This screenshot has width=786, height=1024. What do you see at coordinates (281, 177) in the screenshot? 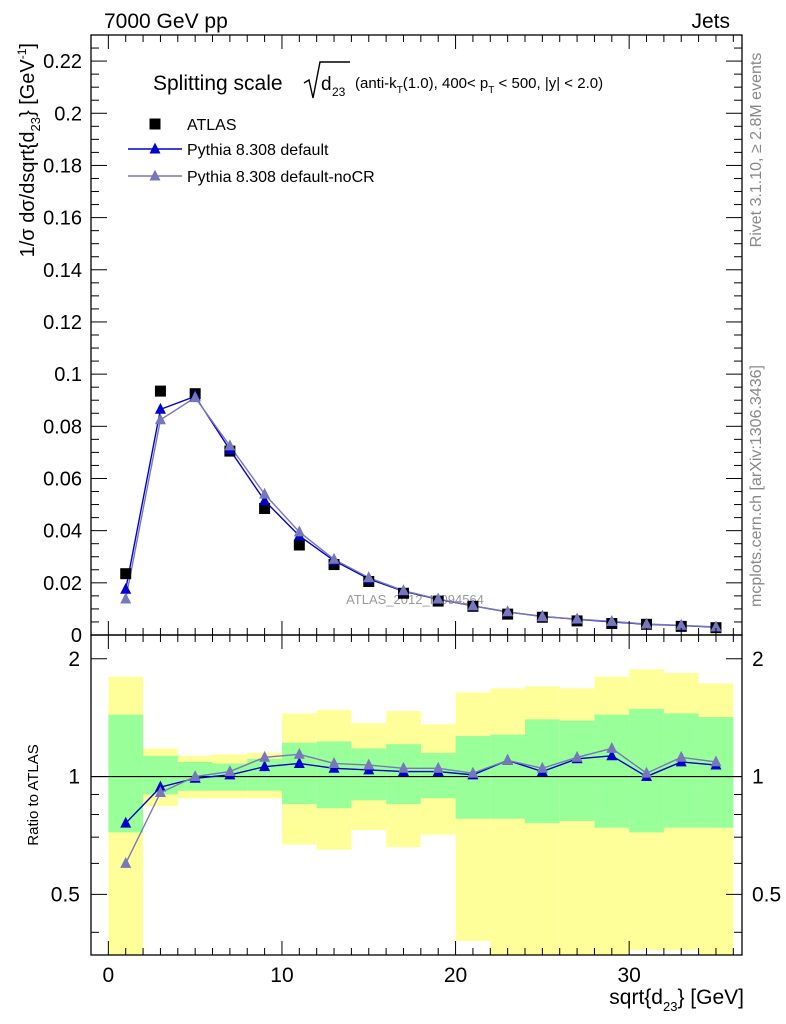
I see `legend-label: Pythia 8.308 default-noCR` at bounding box center [281, 177].